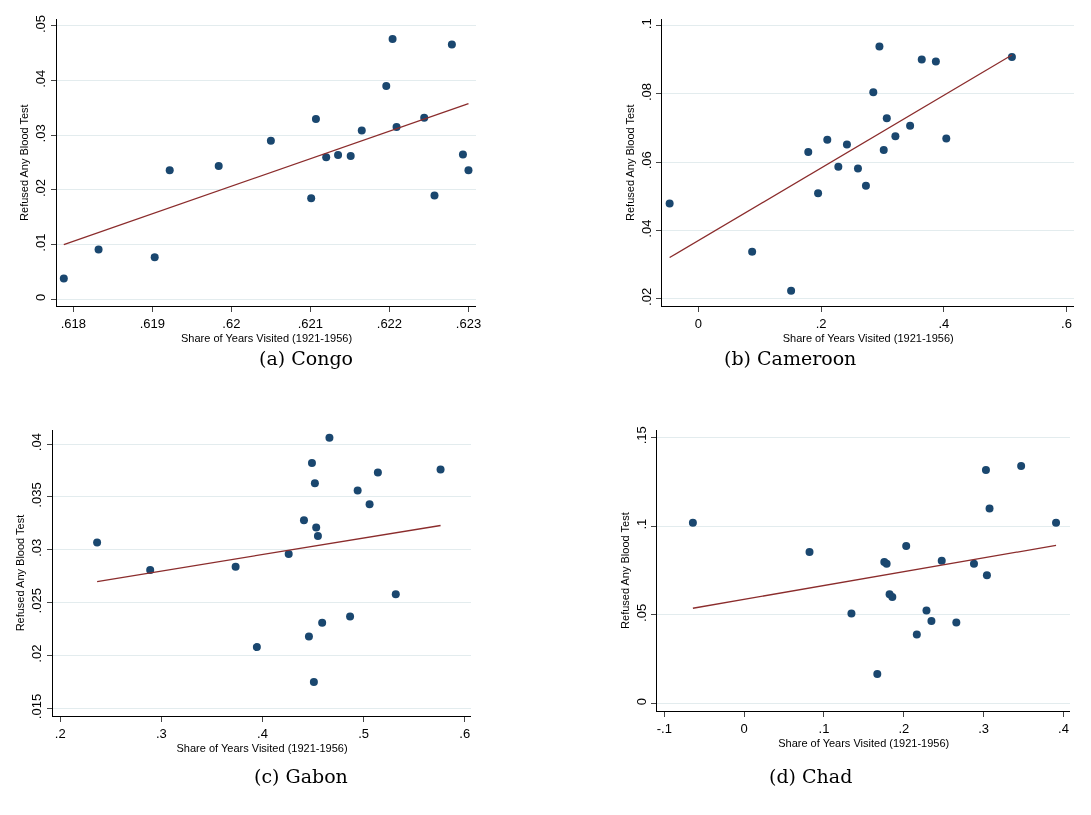  What do you see at coordinates (231, 324) in the screenshot?
I see `x-tick-label: .62` at bounding box center [231, 324].